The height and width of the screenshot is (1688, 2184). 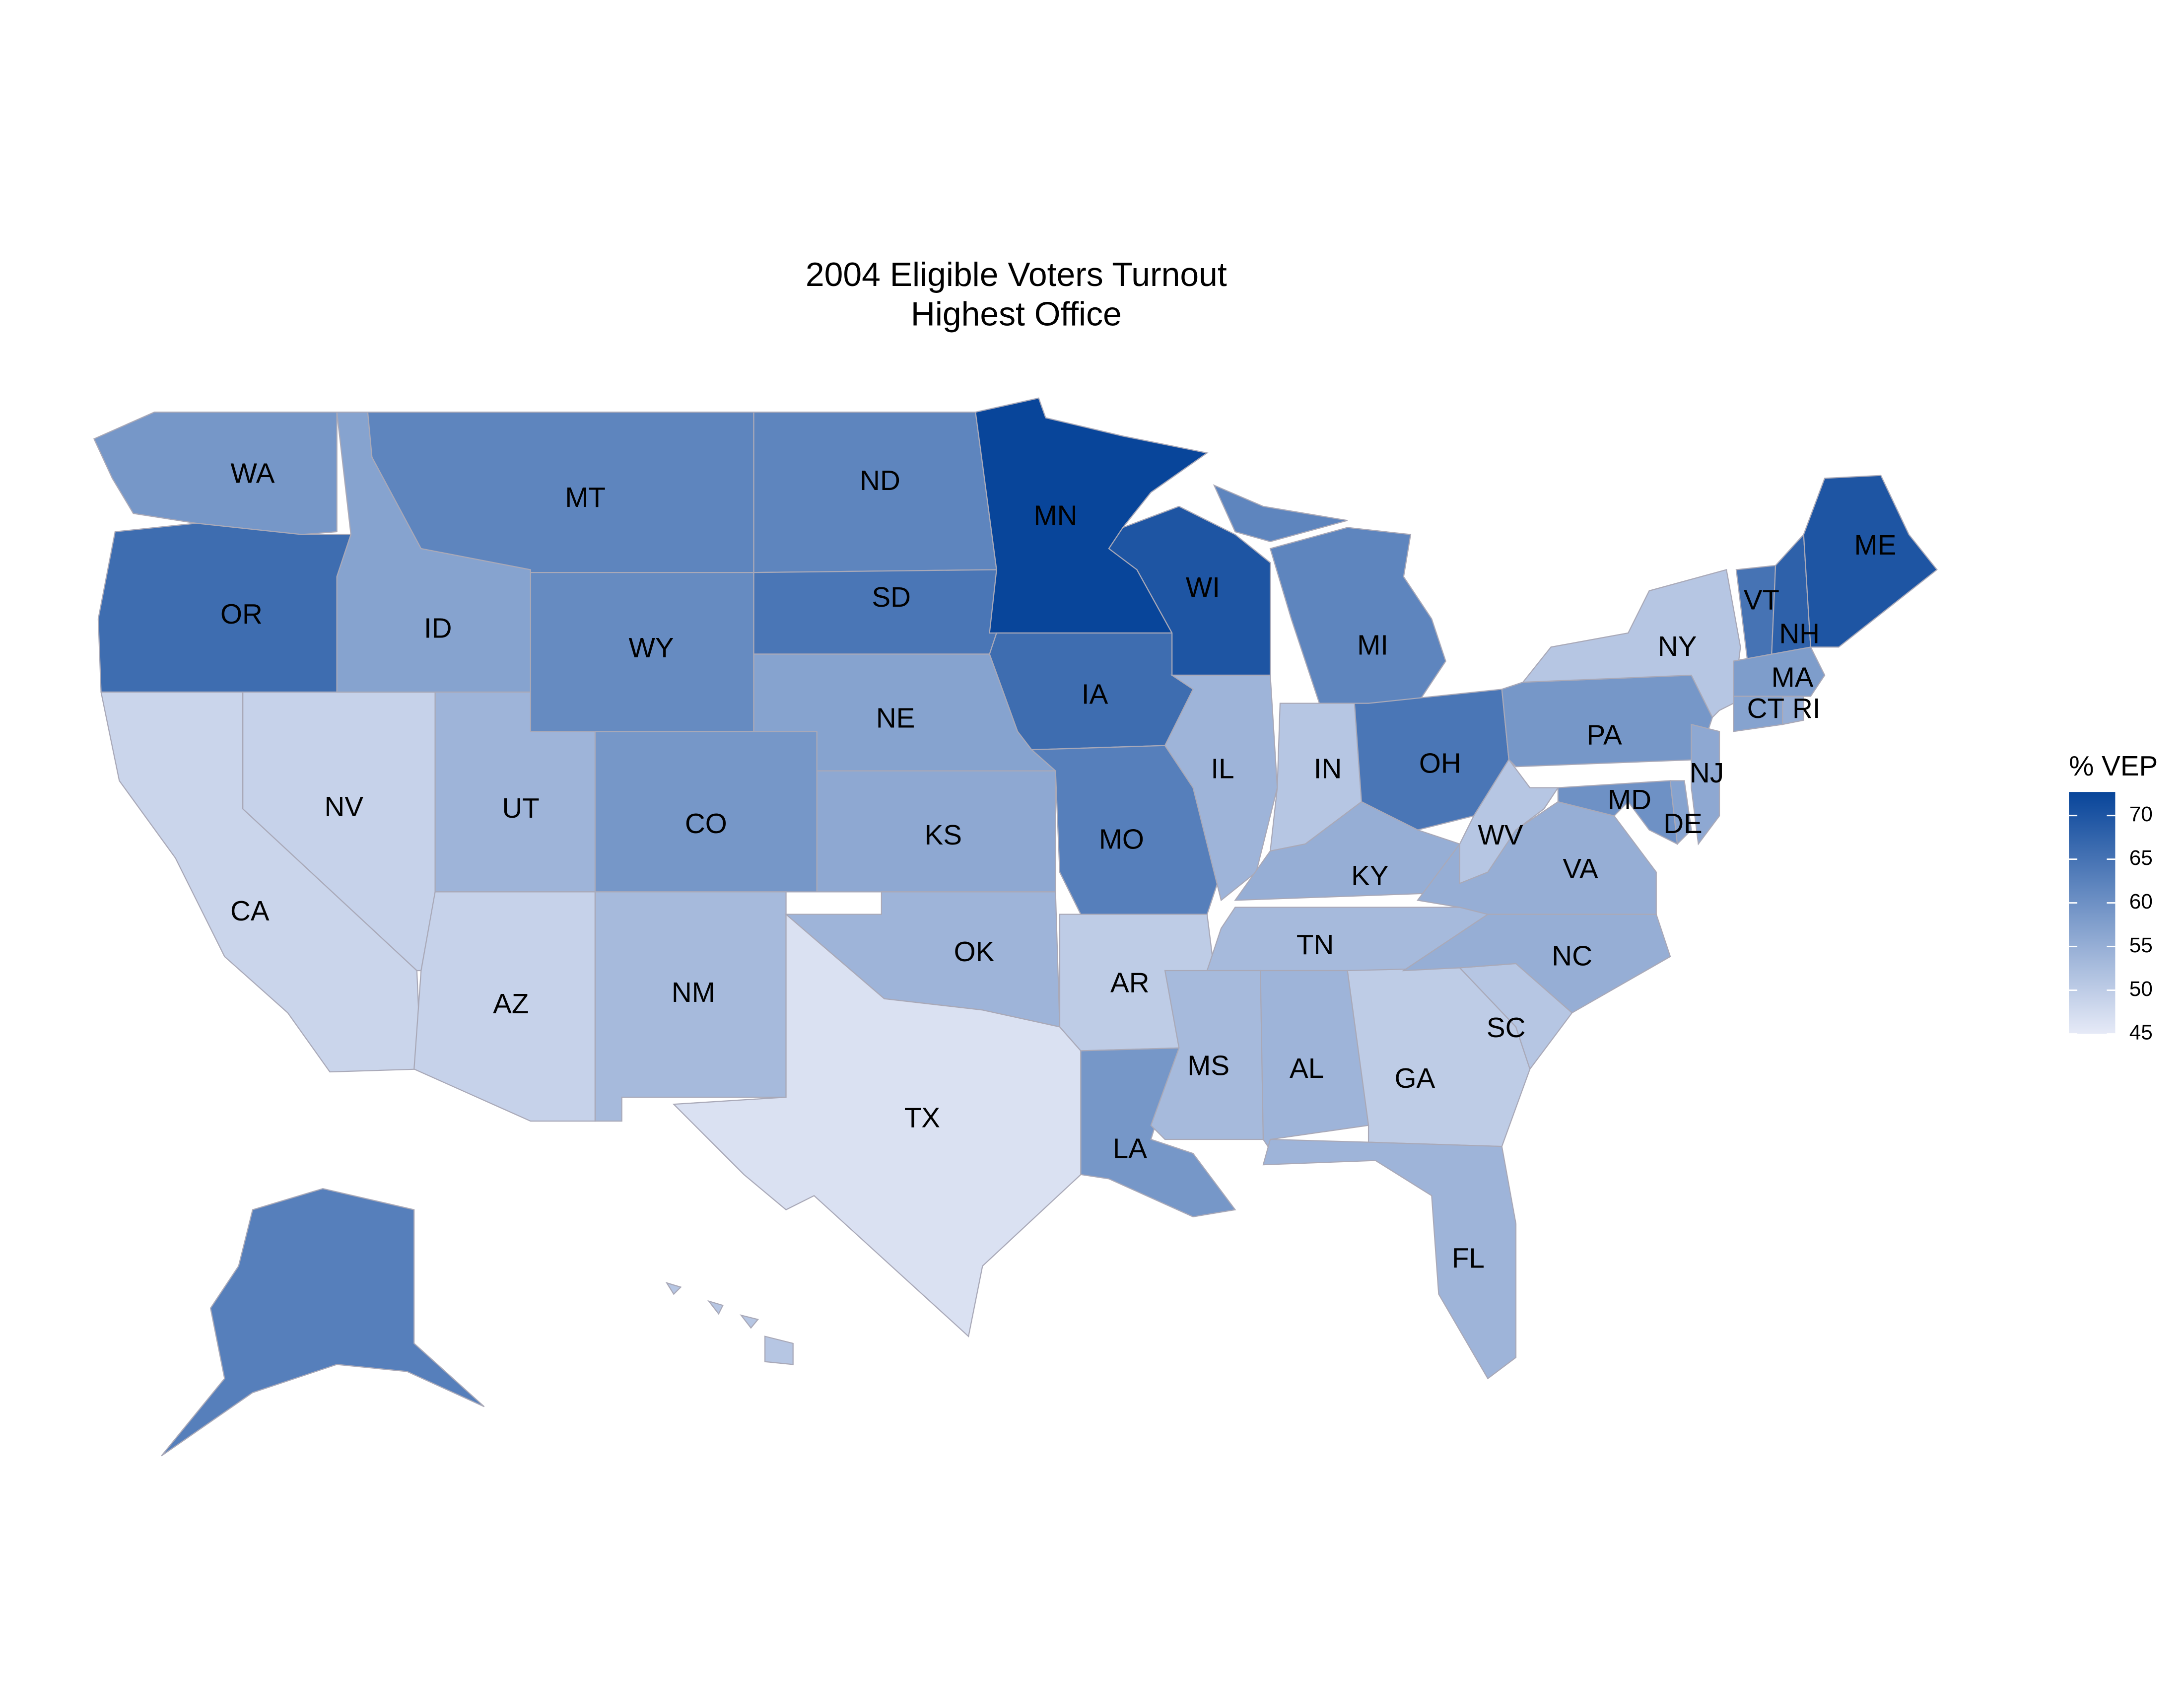 I want to click on state-label: MI, so click(x=1372, y=644).